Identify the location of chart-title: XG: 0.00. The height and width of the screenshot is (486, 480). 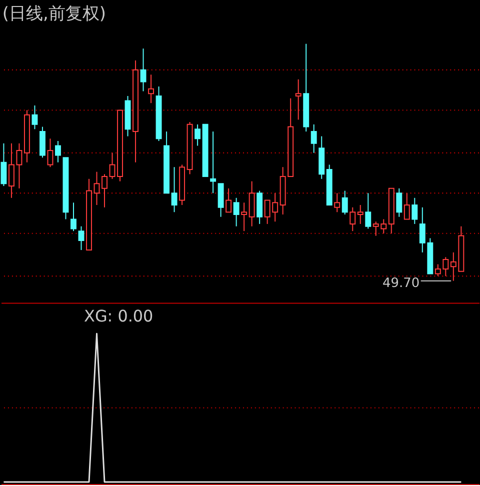
(119, 316).